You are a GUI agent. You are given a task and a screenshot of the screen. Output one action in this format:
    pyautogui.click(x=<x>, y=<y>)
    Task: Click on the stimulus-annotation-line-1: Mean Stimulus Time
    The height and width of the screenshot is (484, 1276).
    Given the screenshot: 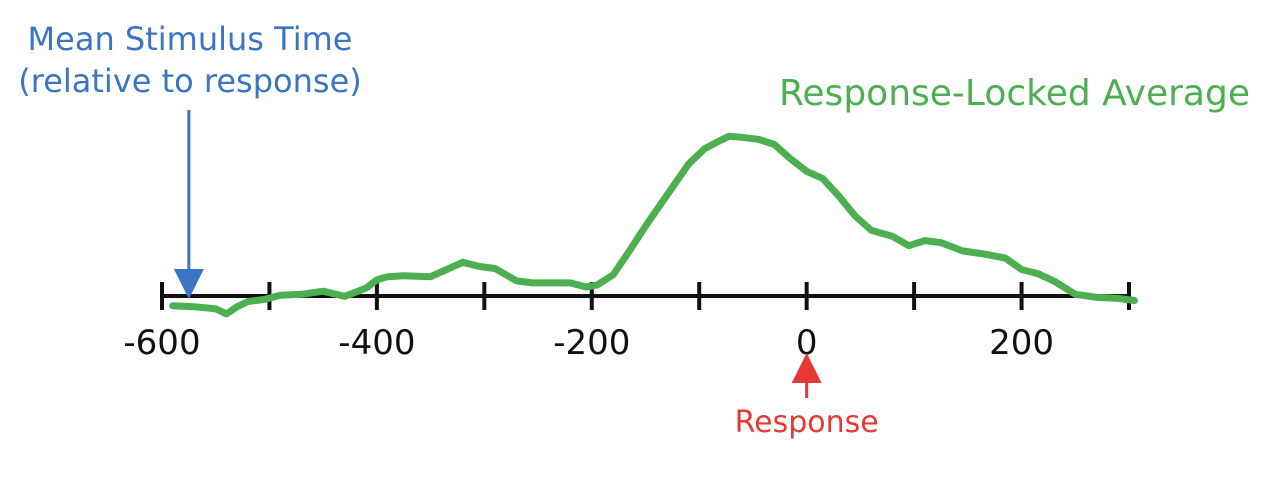 What is the action you would take?
    pyautogui.click(x=190, y=39)
    